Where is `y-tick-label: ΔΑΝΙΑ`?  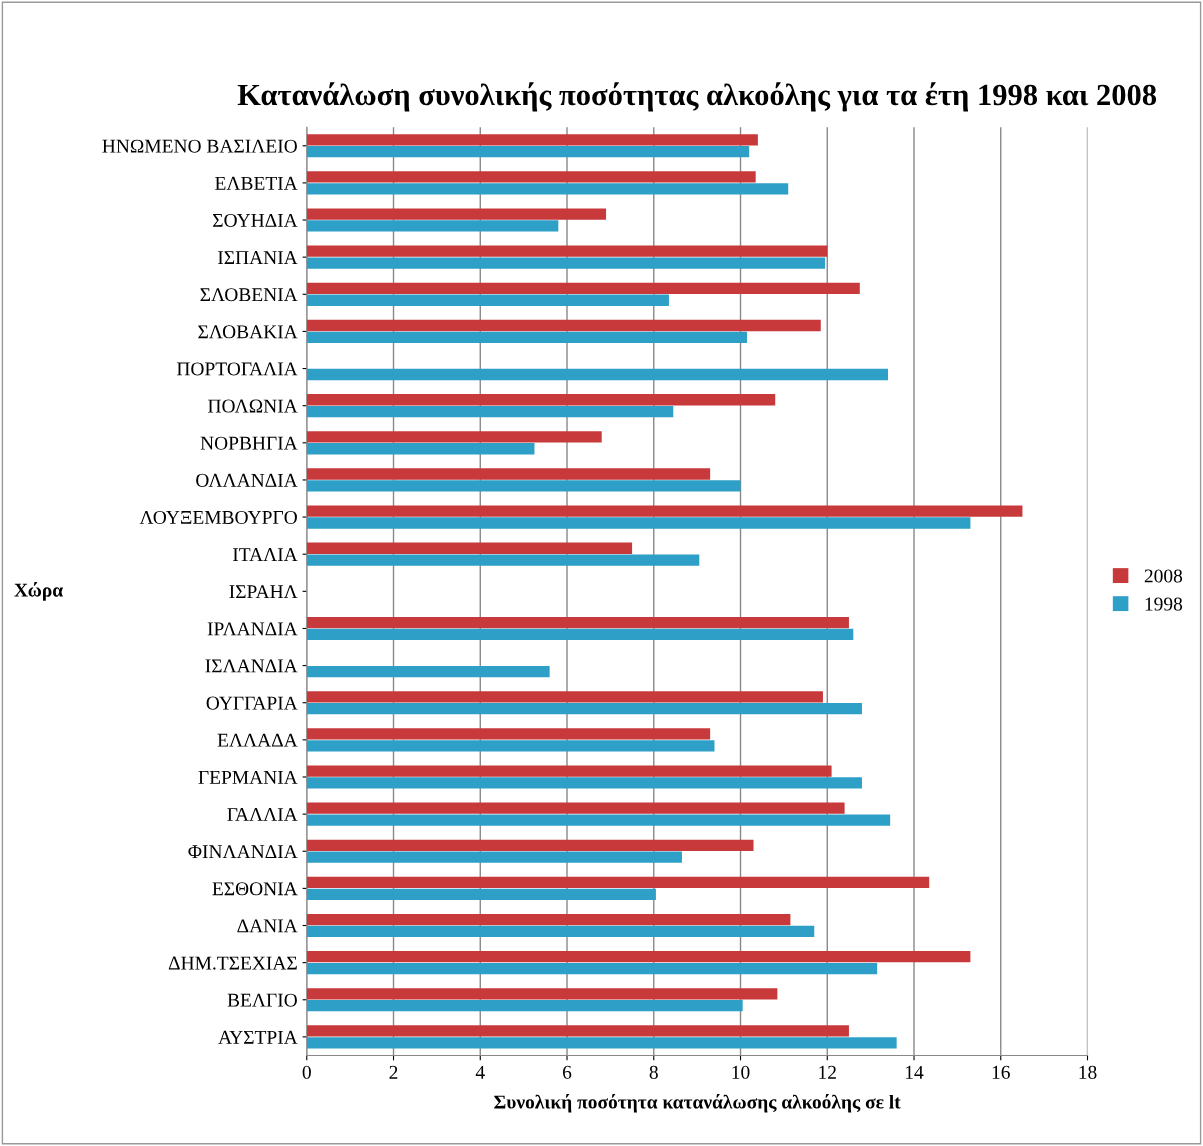
y-tick-label: ΔΑΝΙΑ is located at coordinates (267, 926).